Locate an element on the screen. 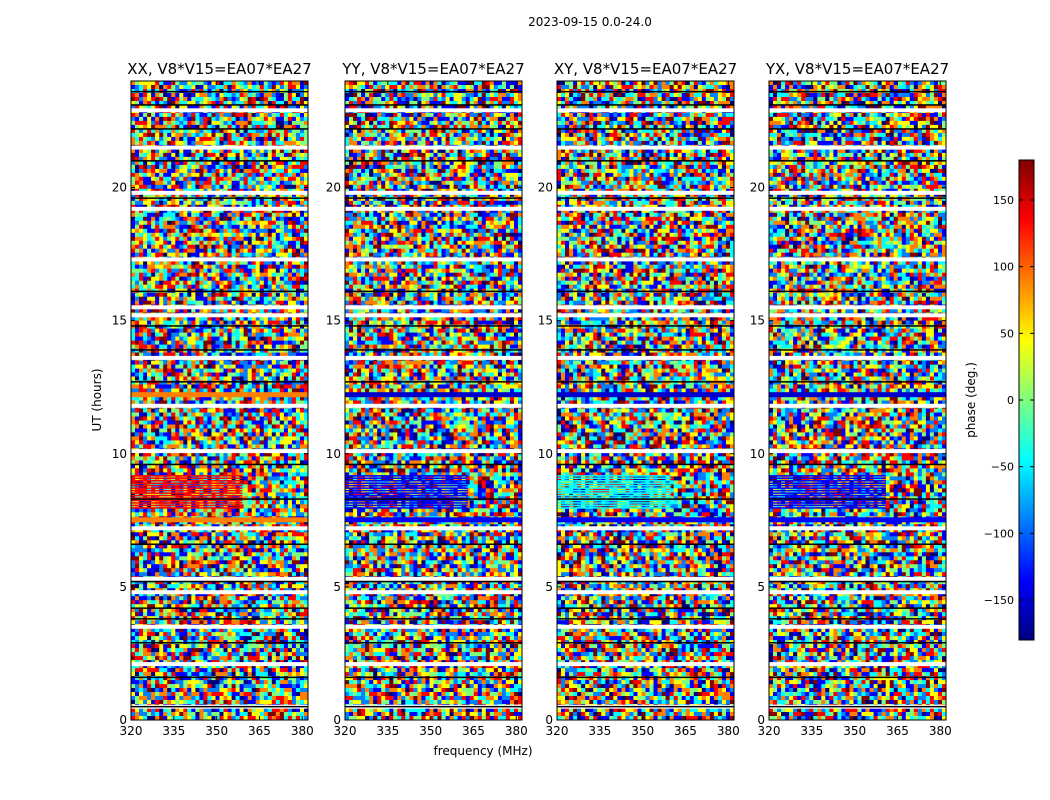  panel-title: YX, V8*V15=EA07*EA27 is located at coordinates (857, 69).